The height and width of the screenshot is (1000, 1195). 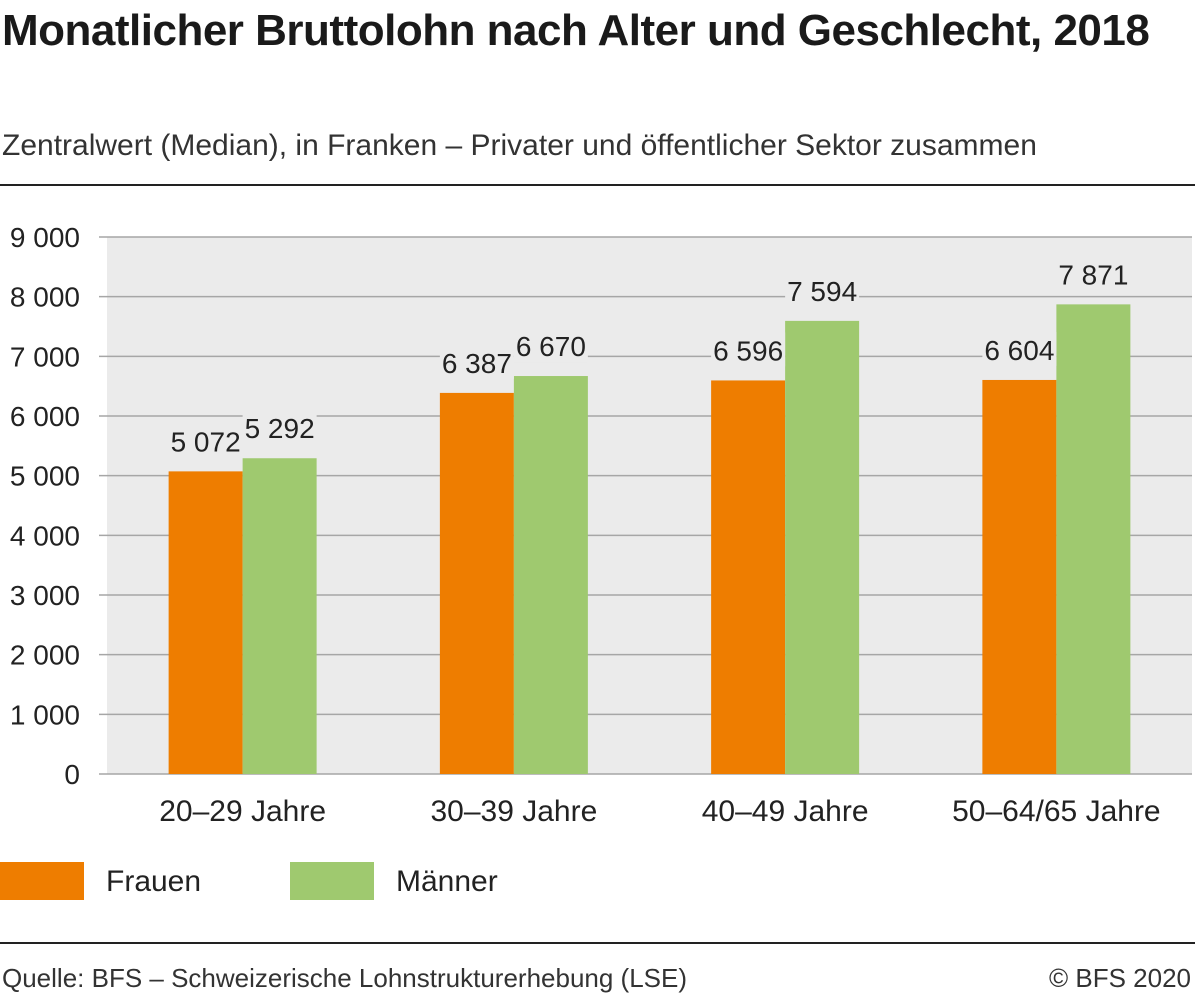 What do you see at coordinates (45, 714) in the screenshot?
I see `y-tick-label: 1 000` at bounding box center [45, 714].